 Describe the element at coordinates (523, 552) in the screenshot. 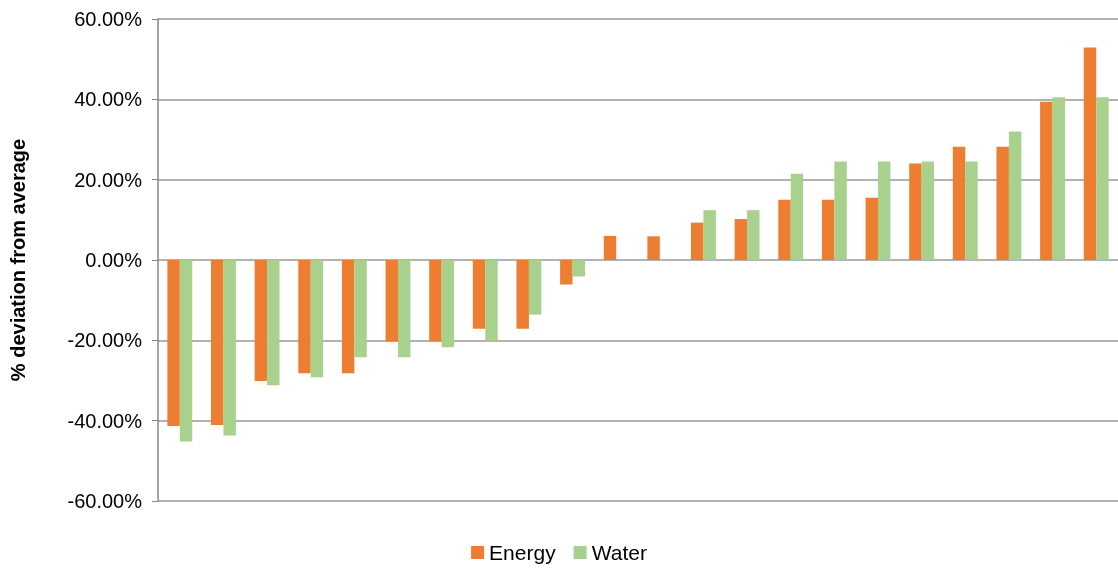

I see `legend-label: Energy` at that location.